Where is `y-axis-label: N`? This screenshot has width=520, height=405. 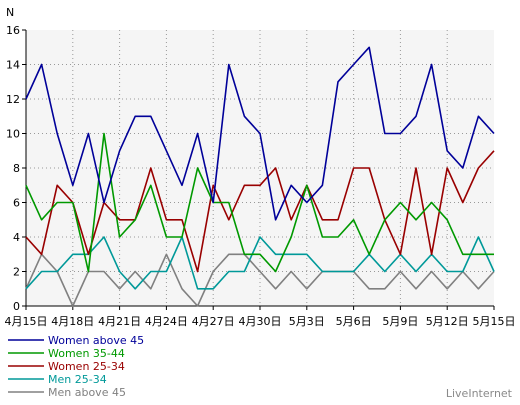 y-axis-label: N is located at coordinates (10, 12).